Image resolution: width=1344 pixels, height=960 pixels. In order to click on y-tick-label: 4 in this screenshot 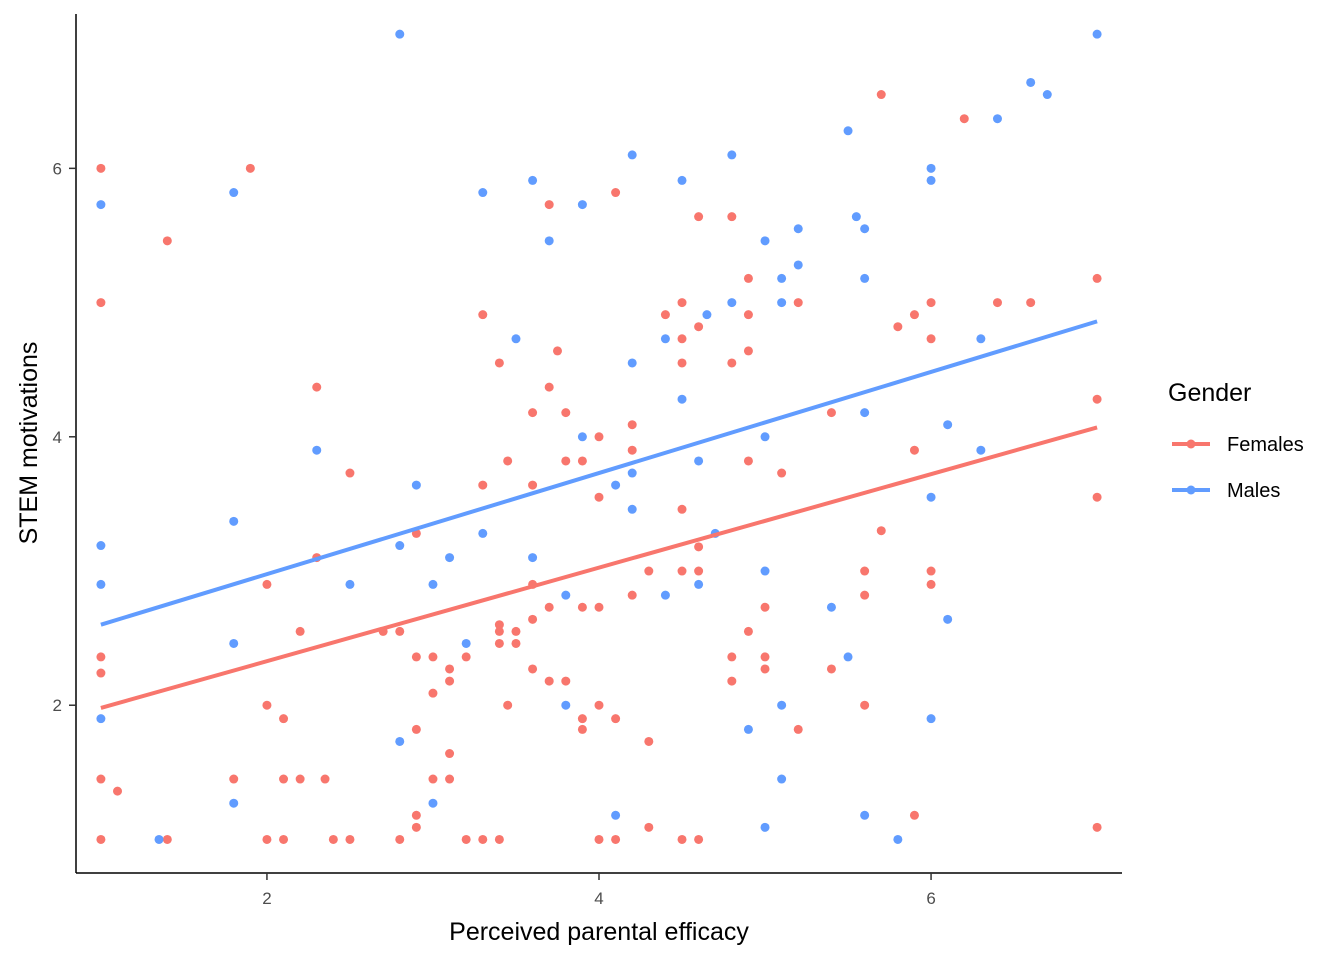, I will do `click(57, 437)`.